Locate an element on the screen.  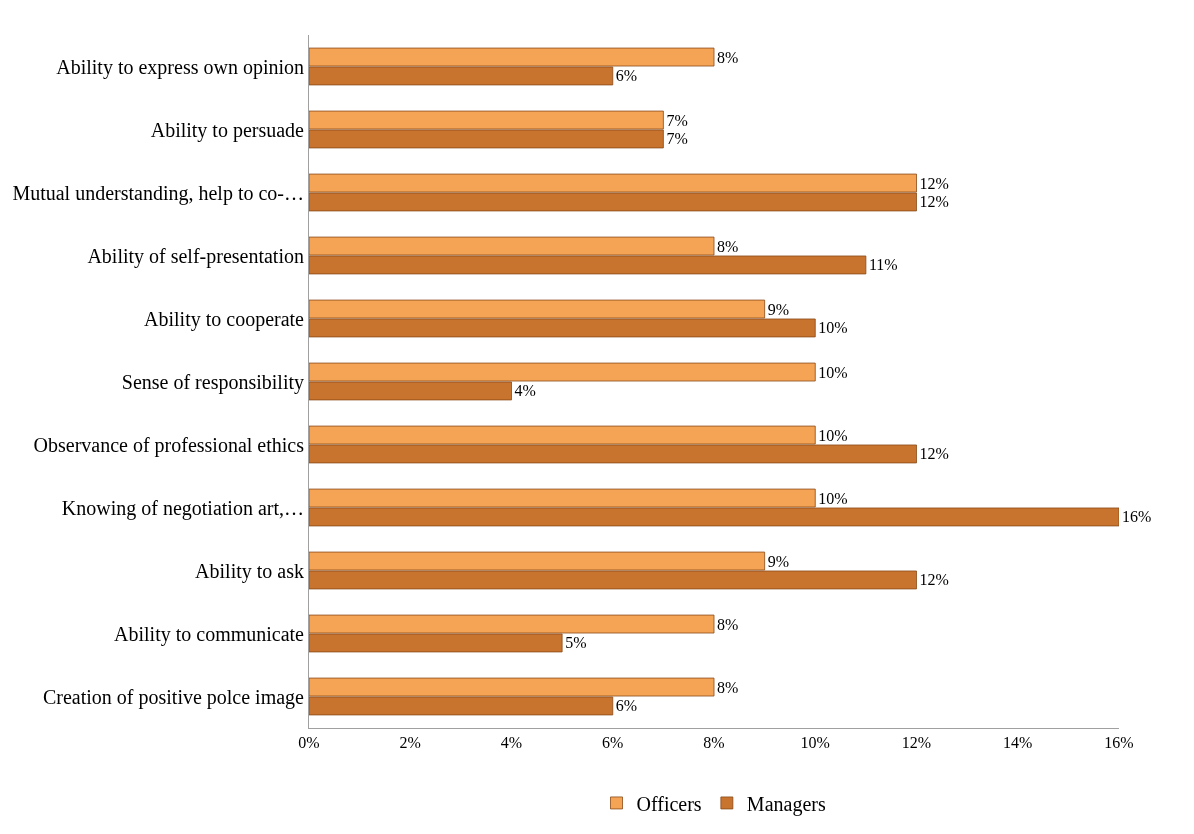
y-tick-label: Ability to ask is located at coordinates (249, 571).